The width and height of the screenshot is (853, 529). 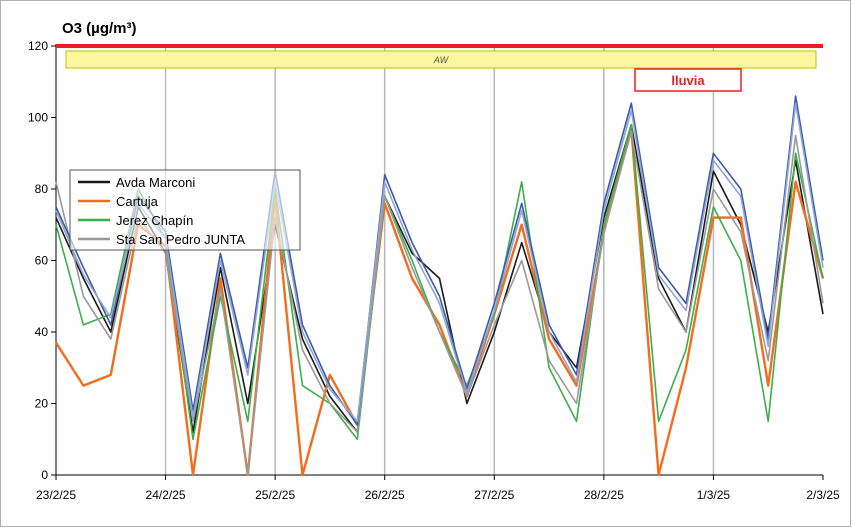 What do you see at coordinates (154, 220) in the screenshot?
I see `legend-label: Jerez Chapín` at bounding box center [154, 220].